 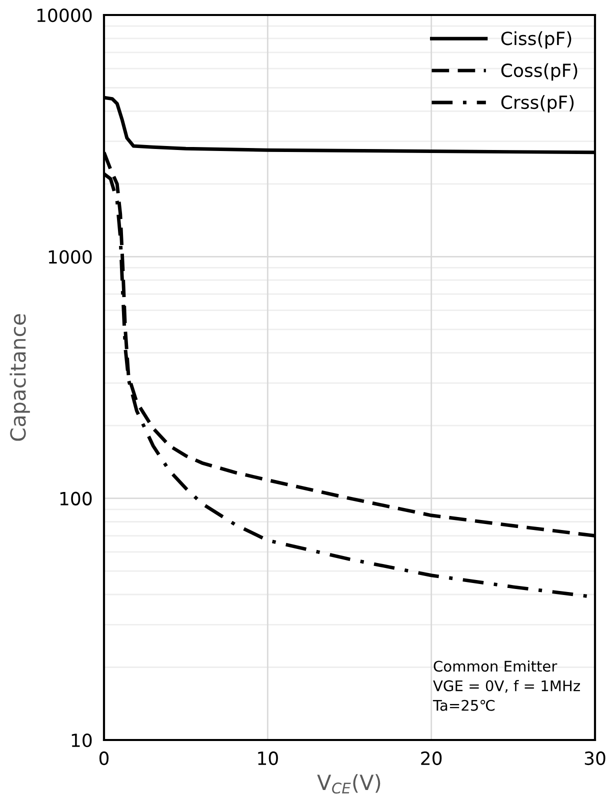 What do you see at coordinates (431, 758) in the screenshot?
I see `x-tick-label: 20` at bounding box center [431, 758].